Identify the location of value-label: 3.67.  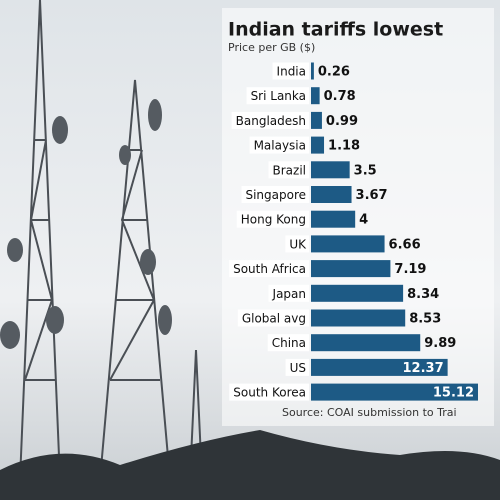
(372, 195).